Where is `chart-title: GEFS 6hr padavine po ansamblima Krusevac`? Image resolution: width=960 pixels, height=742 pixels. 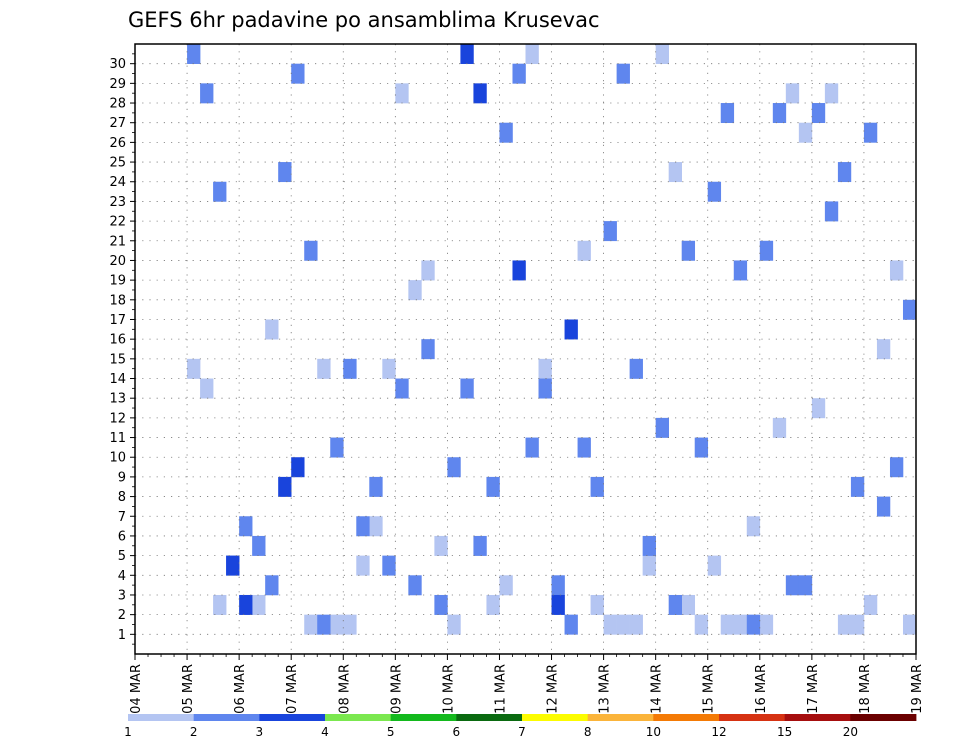 chart-title: GEFS 6hr padavine po ansamblima Krusevac is located at coordinates (364, 20).